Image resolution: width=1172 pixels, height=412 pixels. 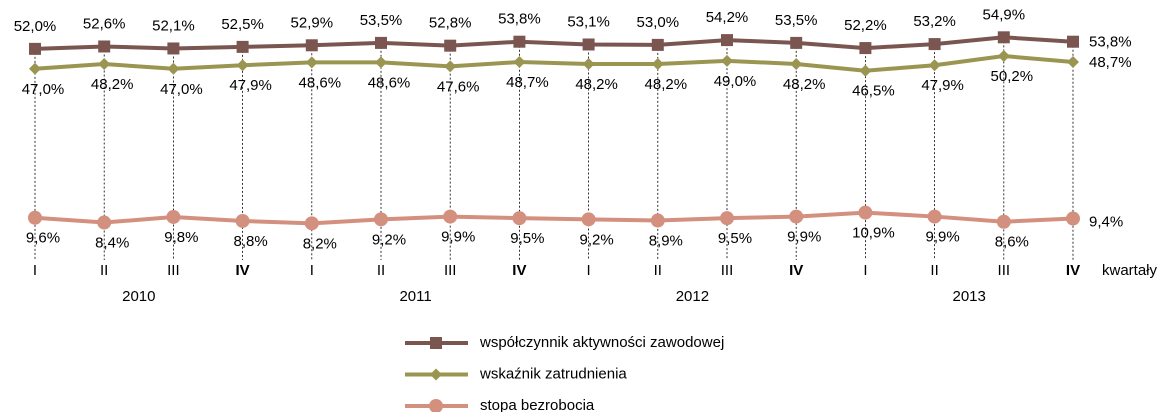 What do you see at coordinates (601, 342) in the screenshot?
I see `legend-label: współczynnik aktywności zawodowej` at bounding box center [601, 342].